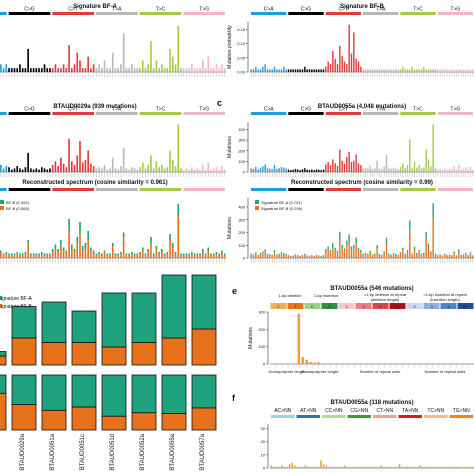  Describe the element at coordinates (455, 113) in the screenshot. I see `category-strip-T>G` at that location.